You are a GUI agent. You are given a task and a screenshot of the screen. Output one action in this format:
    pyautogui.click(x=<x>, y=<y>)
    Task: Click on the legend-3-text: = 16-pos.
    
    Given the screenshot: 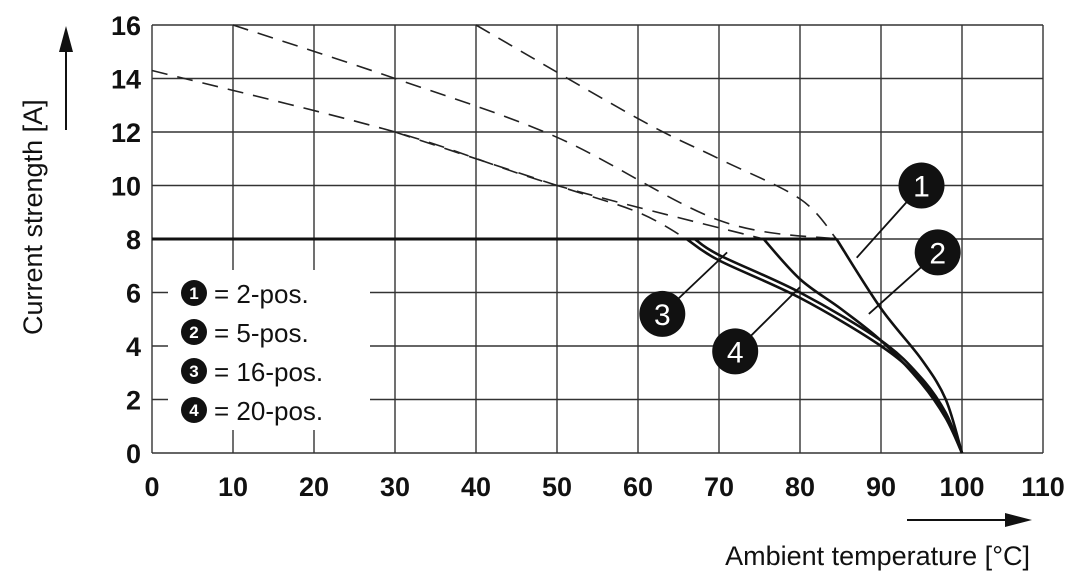 What is the action you would take?
    pyautogui.click(x=268, y=372)
    